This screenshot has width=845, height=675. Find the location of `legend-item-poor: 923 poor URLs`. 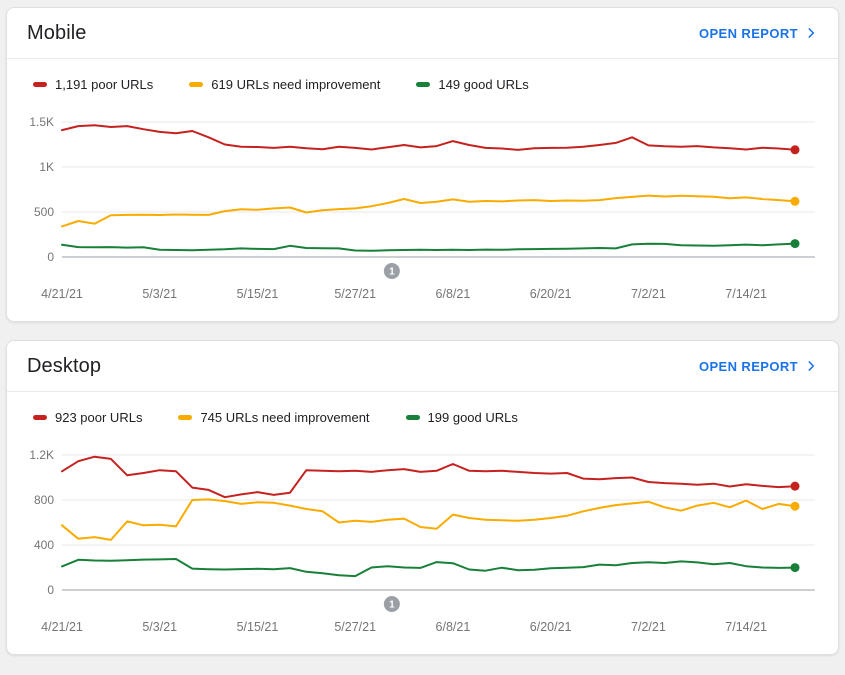

legend-item-poor: 923 poor URLs is located at coordinates (87, 417).